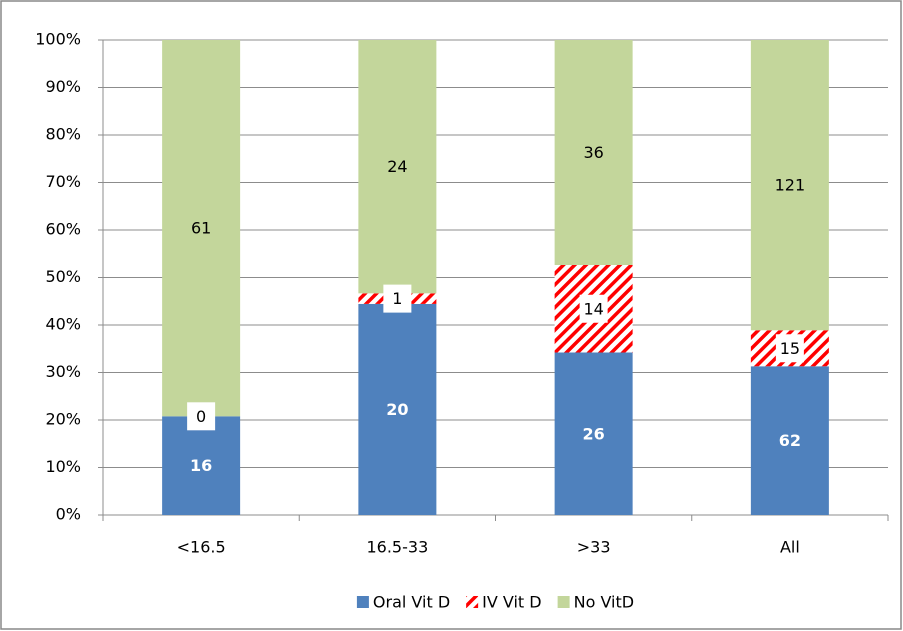  I want to click on data-label: 20, so click(397, 409).